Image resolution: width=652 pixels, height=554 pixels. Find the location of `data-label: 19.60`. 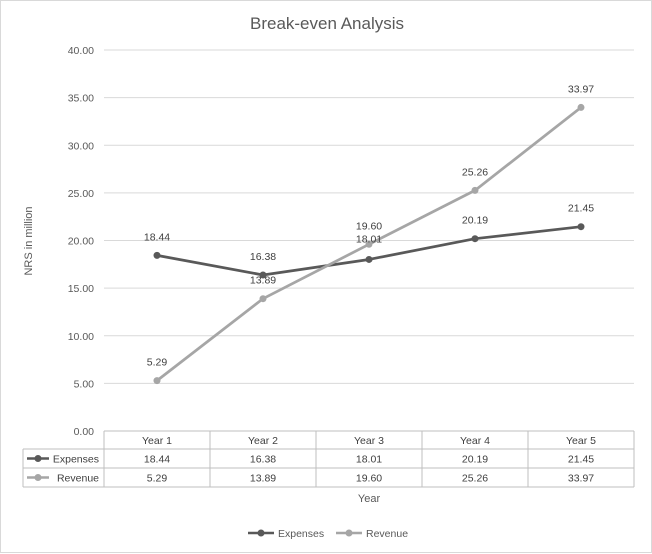

data-label: 19.60 is located at coordinates (369, 226).